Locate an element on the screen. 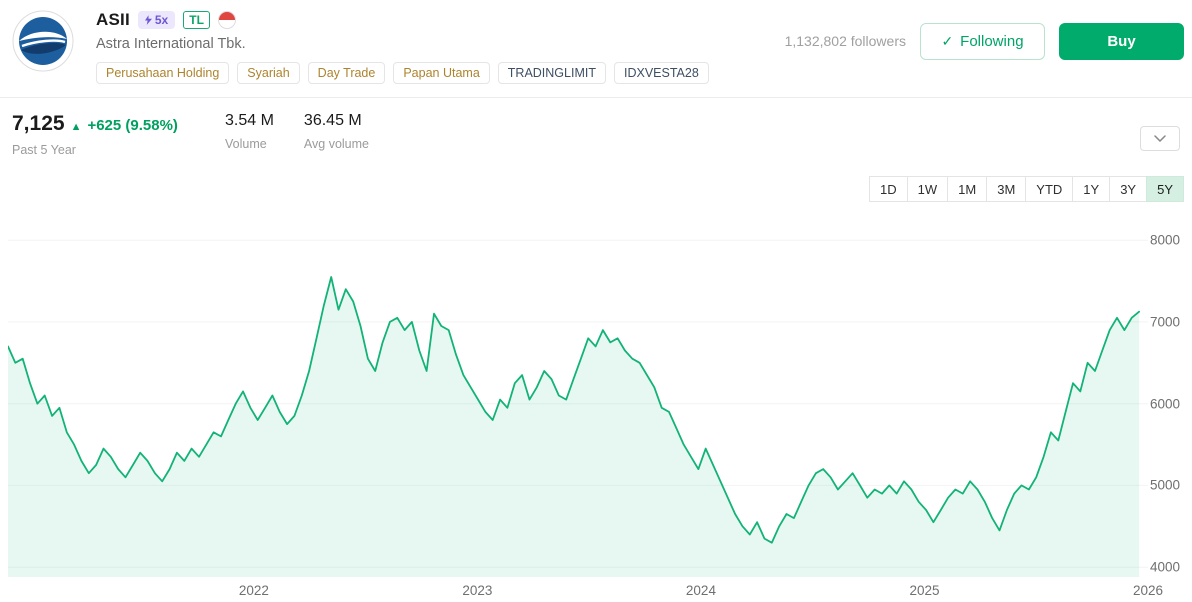  x-axis-label: 2025 is located at coordinates (924, 590).